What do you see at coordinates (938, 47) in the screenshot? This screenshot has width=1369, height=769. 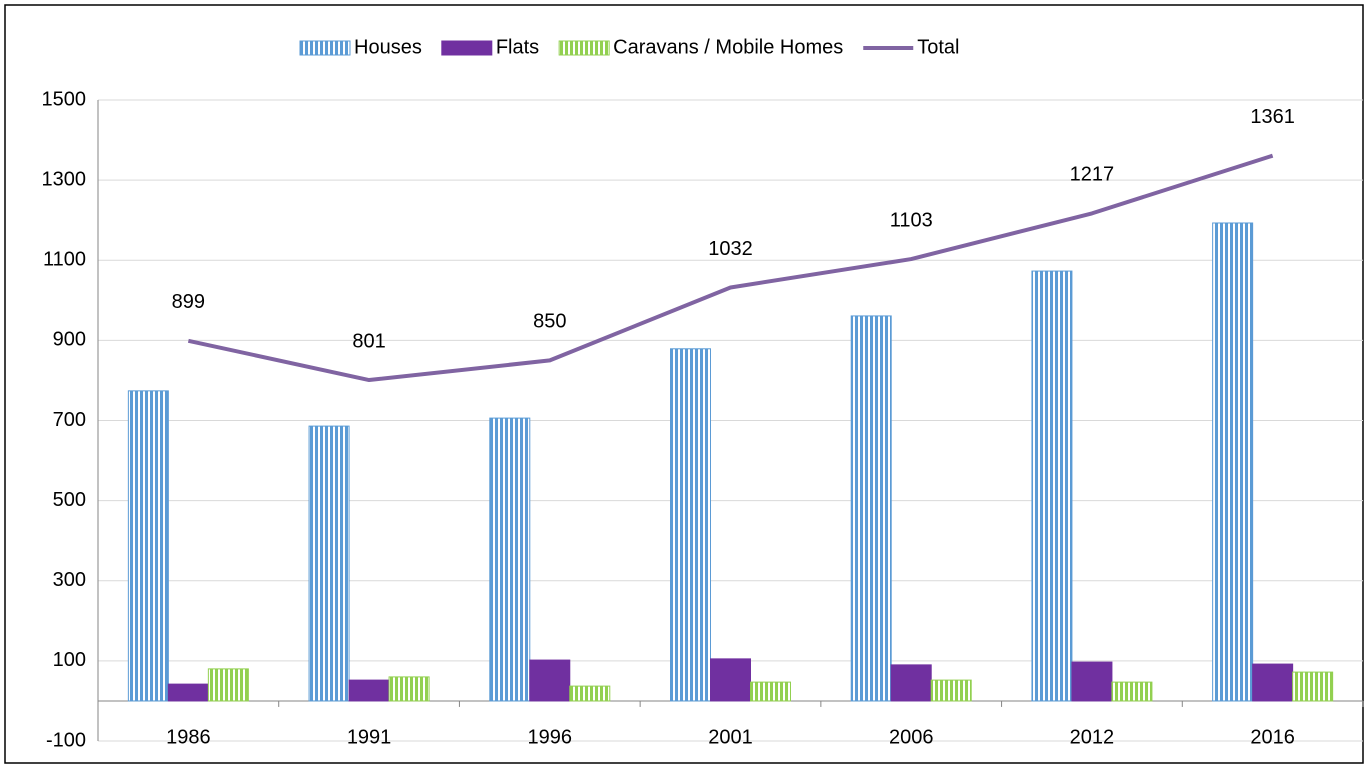 I see `legend-label: Total` at bounding box center [938, 47].